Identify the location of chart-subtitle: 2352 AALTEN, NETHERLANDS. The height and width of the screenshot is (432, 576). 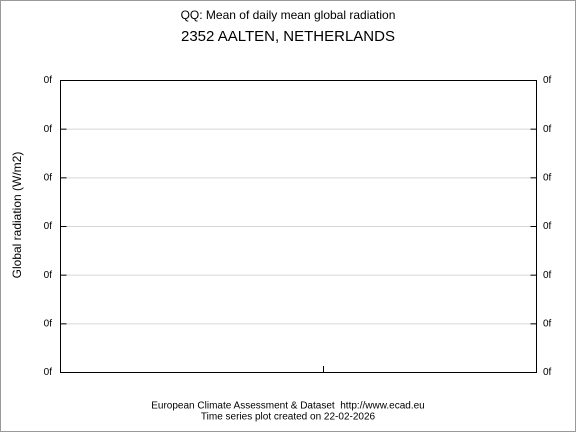
(288, 36).